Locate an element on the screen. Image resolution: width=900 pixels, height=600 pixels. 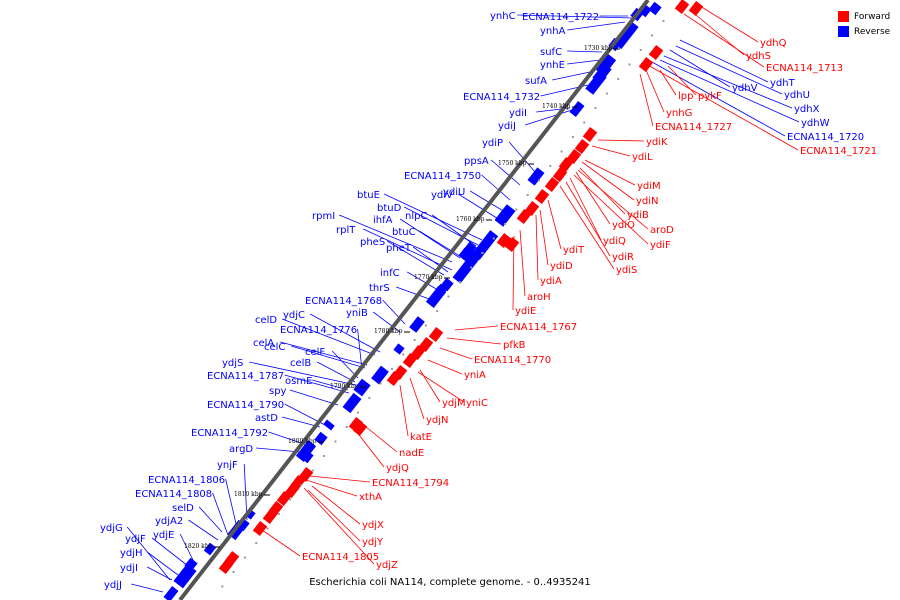
connector-ydjz is located at coordinates (339, 526).